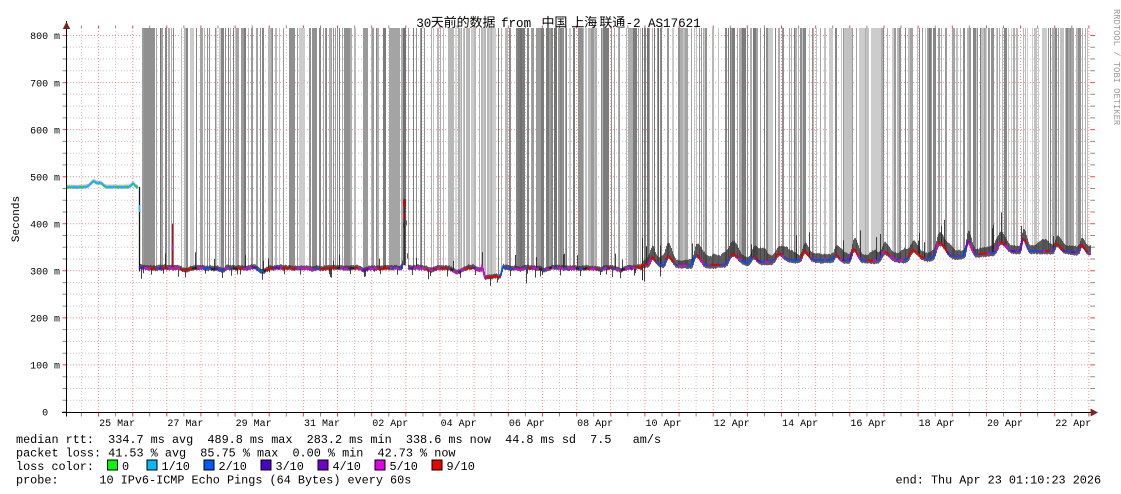 The image size is (1121, 494). What do you see at coordinates (1073, 424) in the screenshot?
I see `svg-text: 22 Apr` at bounding box center [1073, 424].